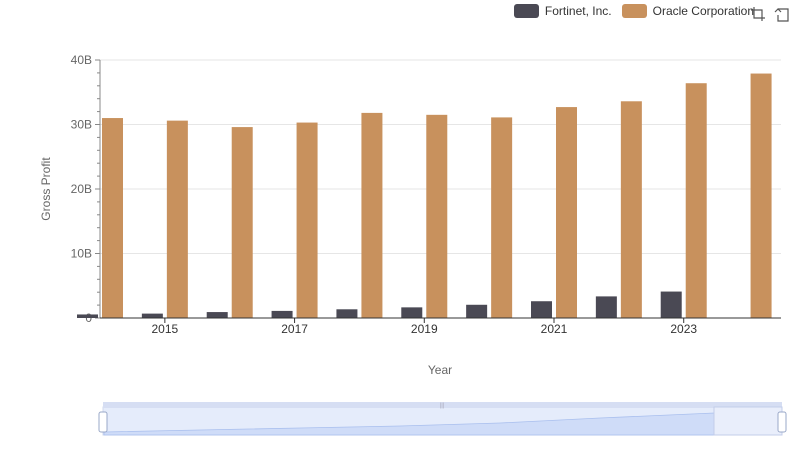  Describe the element at coordinates (347, 313) in the screenshot. I see `bar-fortinet-2018` at that location.